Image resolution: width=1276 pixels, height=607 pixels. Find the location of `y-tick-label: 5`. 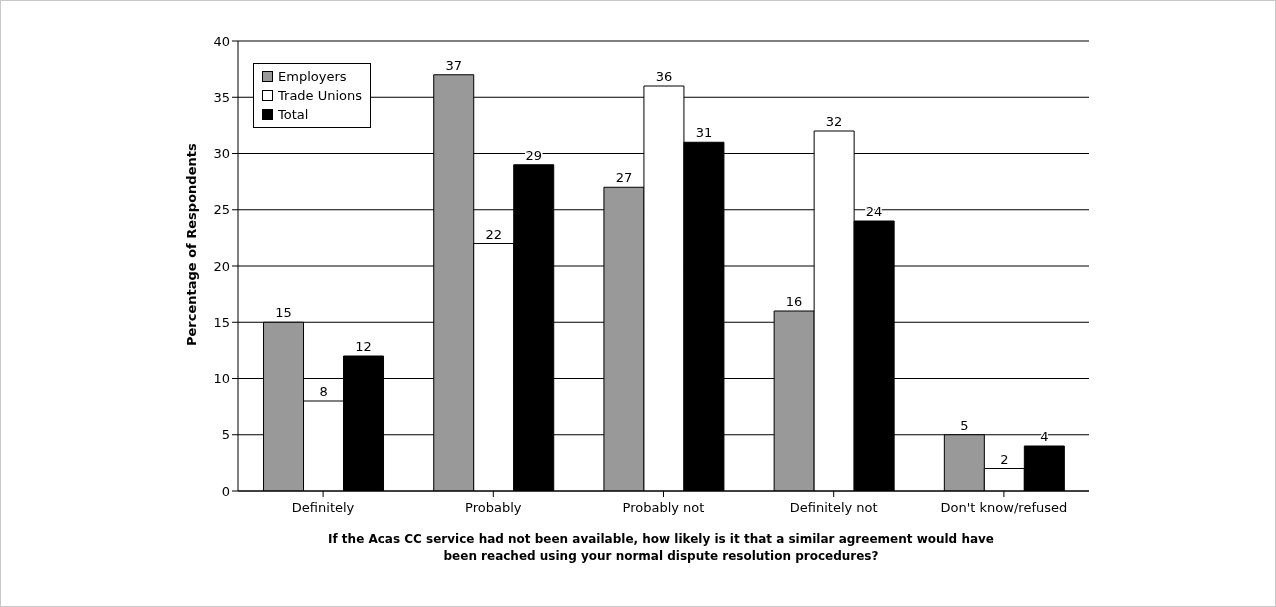

y-tick-label: 5 is located at coordinates (225, 435).